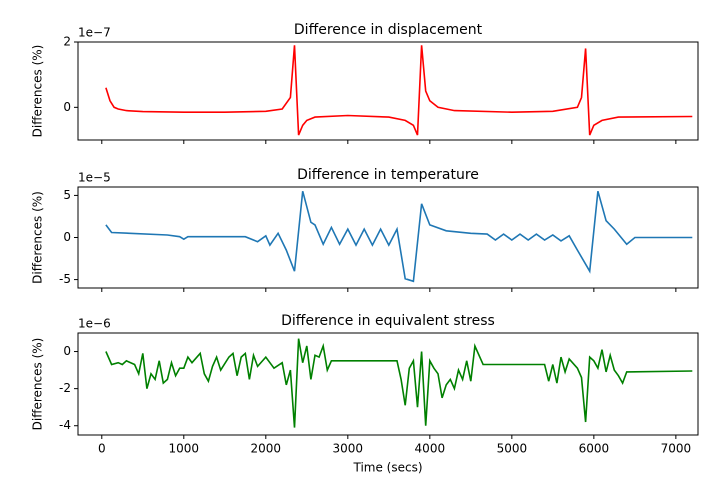 The width and height of the screenshot is (718, 486). Describe the element at coordinates (348, 449) in the screenshot. I see `x-tick-label: 3000` at that location.